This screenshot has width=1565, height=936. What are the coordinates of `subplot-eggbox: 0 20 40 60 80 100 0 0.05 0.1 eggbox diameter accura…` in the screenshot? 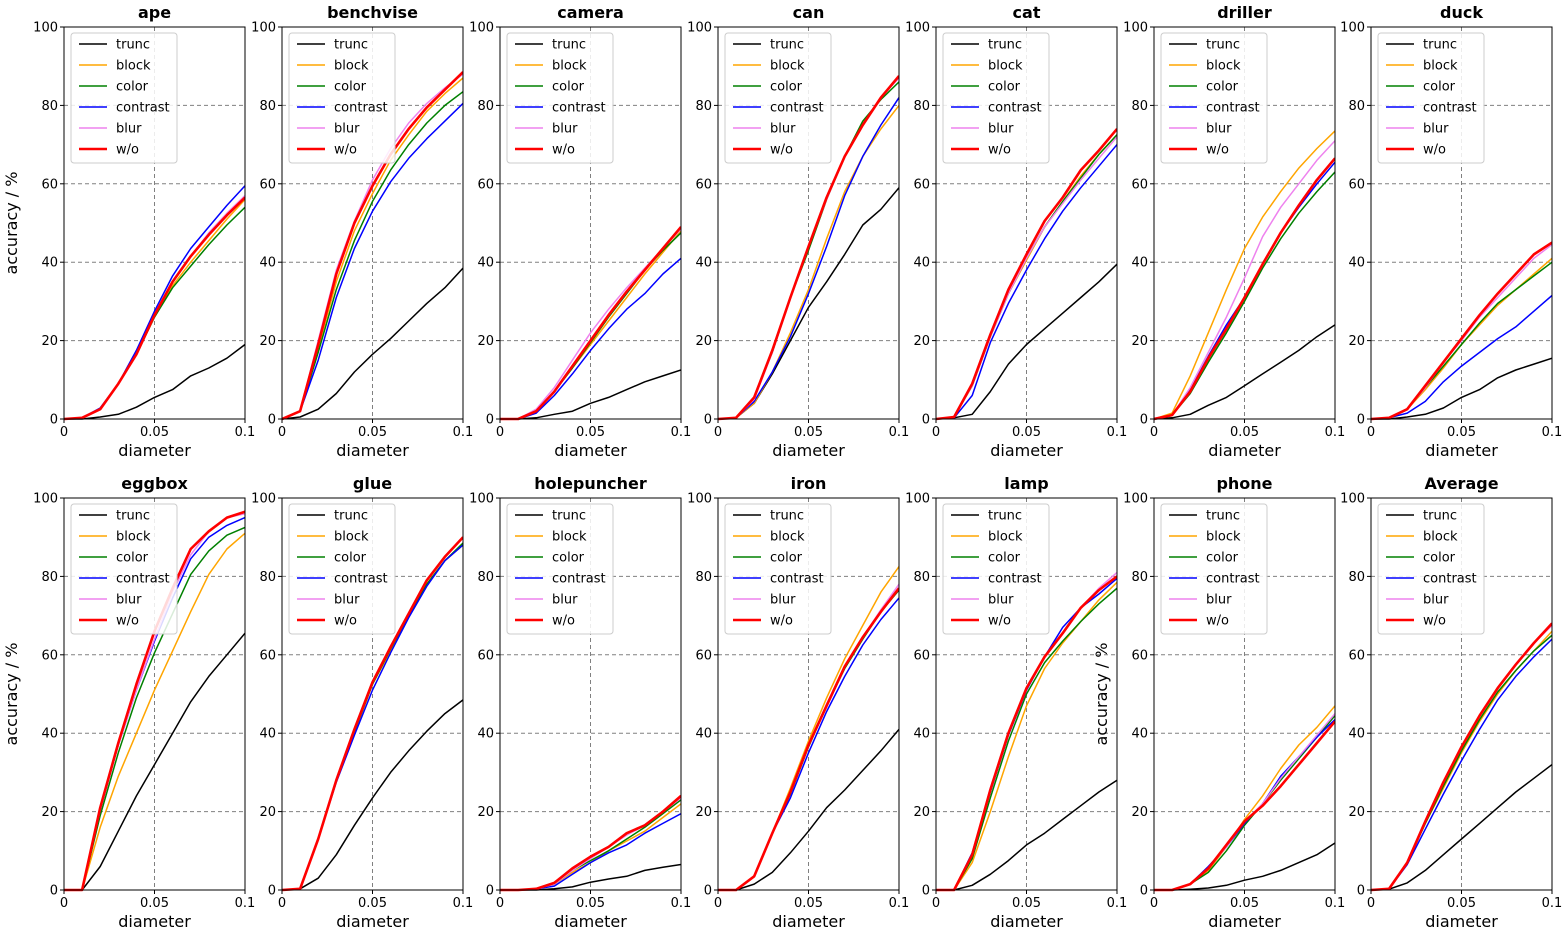 It's located at (128, 702).